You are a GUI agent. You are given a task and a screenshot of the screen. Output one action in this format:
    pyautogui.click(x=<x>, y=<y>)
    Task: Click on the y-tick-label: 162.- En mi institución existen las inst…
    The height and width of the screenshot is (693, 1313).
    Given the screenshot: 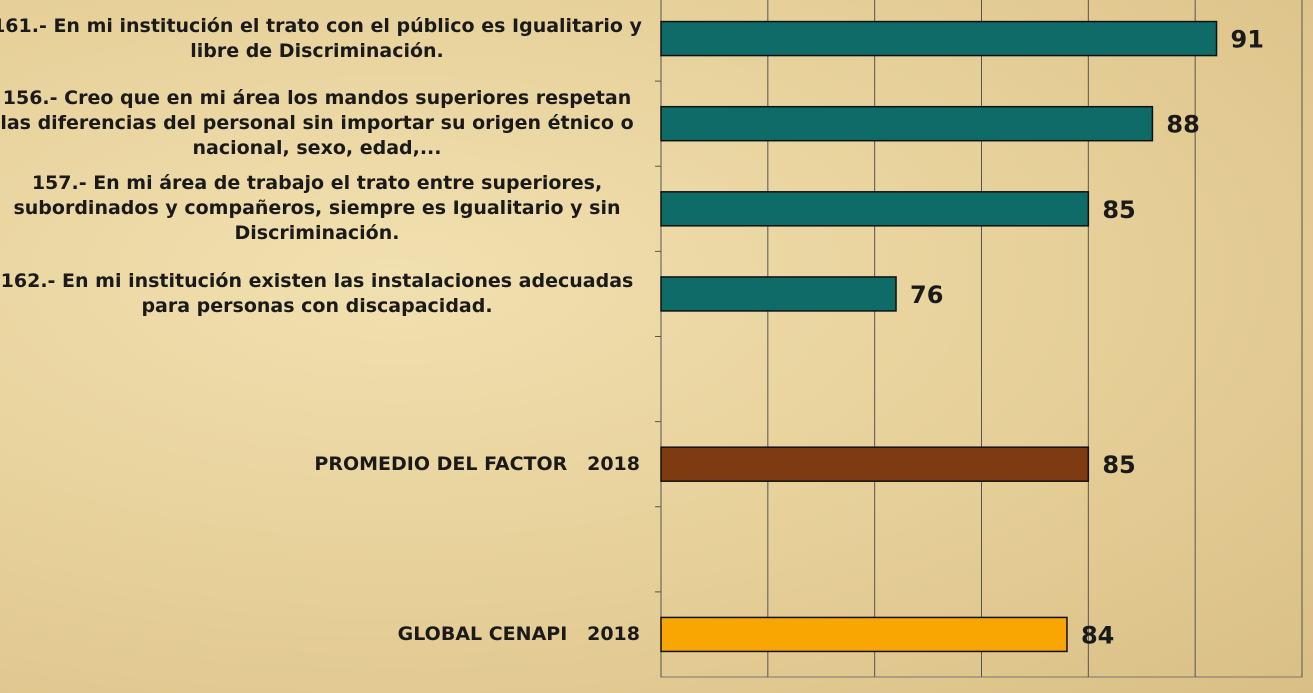 What is the action you would take?
    pyautogui.click(x=320, y=293)
    